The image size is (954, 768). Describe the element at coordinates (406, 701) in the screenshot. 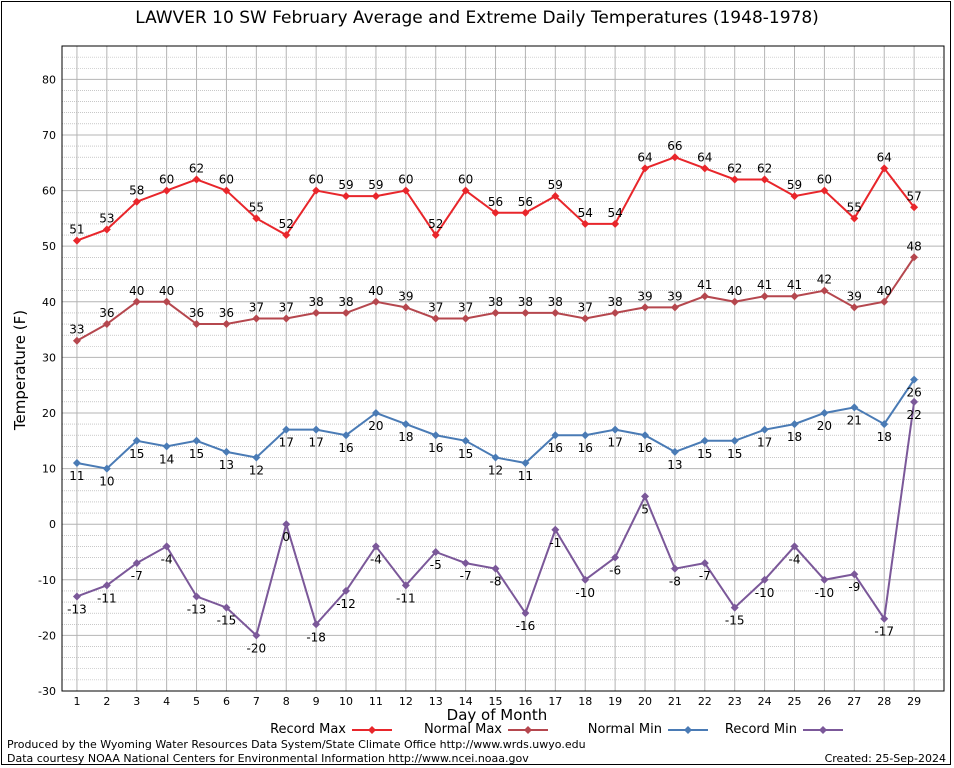

I see `x-tick-label: 12` at that location.